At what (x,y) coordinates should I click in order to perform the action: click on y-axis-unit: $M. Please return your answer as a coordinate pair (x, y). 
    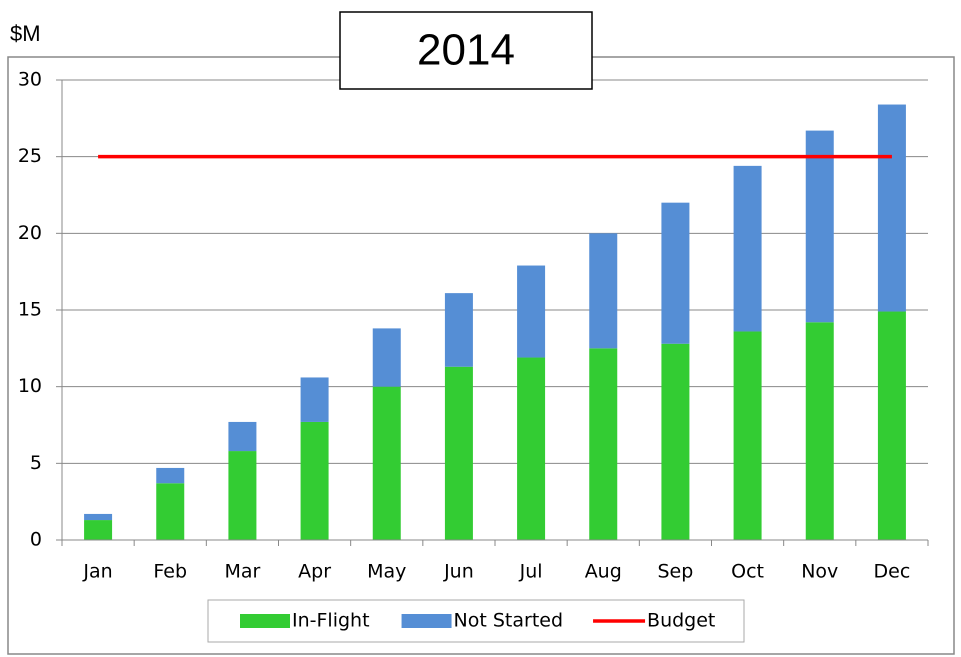
    Looking at the image, I should click on (25, 33).